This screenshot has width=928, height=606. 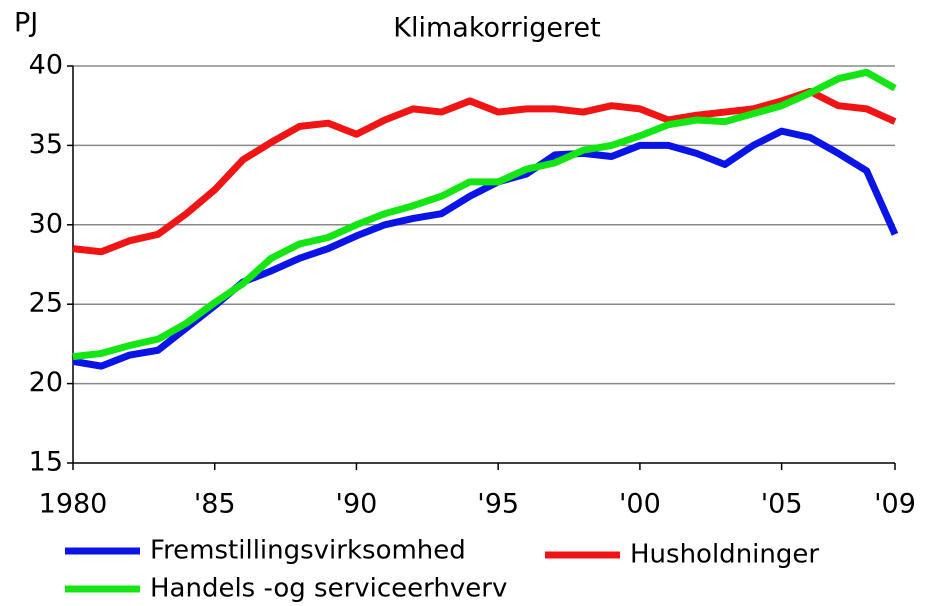 I want to click on y-tick-label: 25, so click(x=46, y=303).